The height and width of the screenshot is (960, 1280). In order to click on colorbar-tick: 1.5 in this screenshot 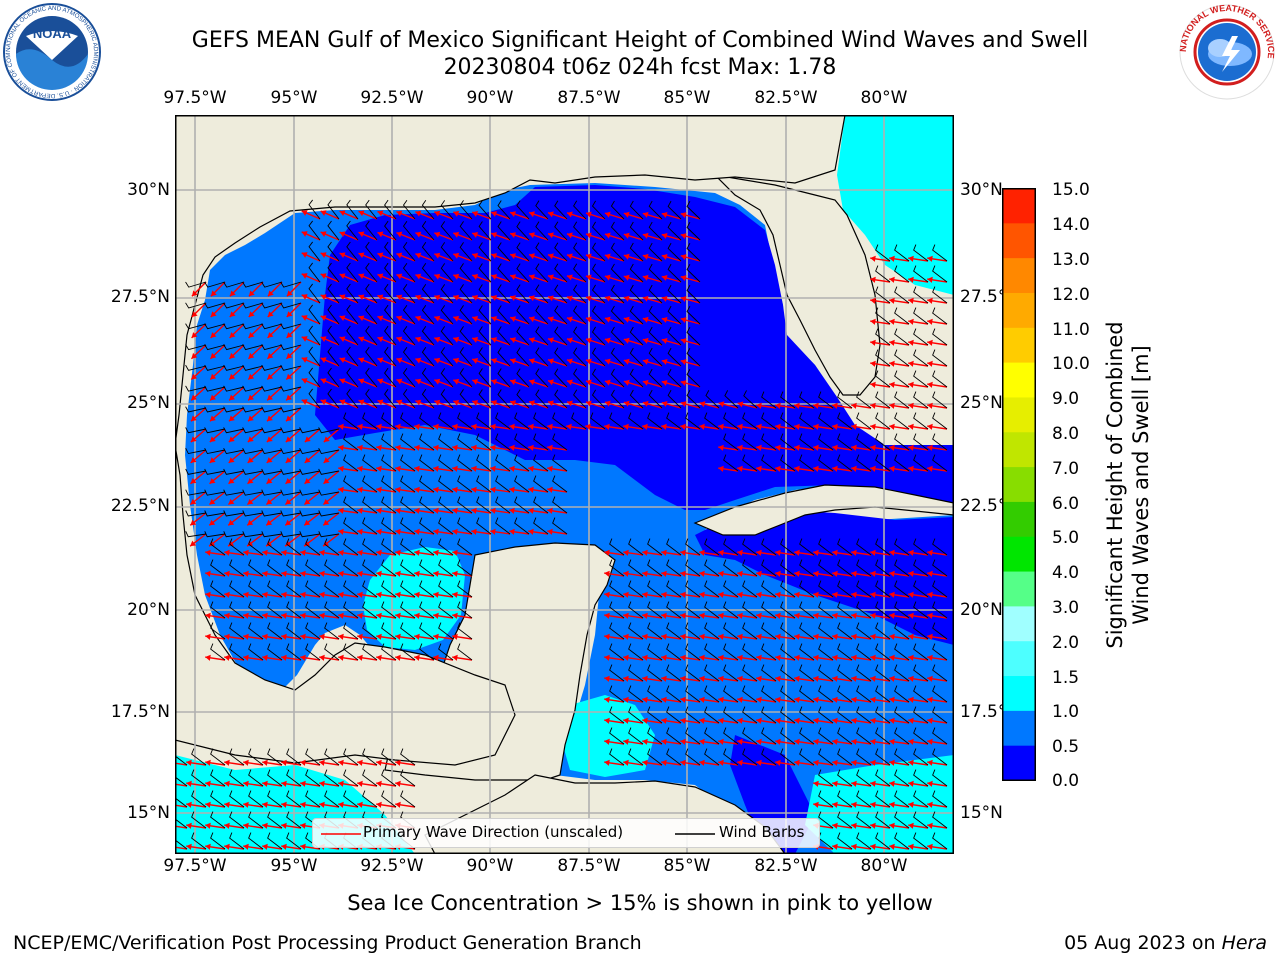, I will do `click(1066, 678)`.